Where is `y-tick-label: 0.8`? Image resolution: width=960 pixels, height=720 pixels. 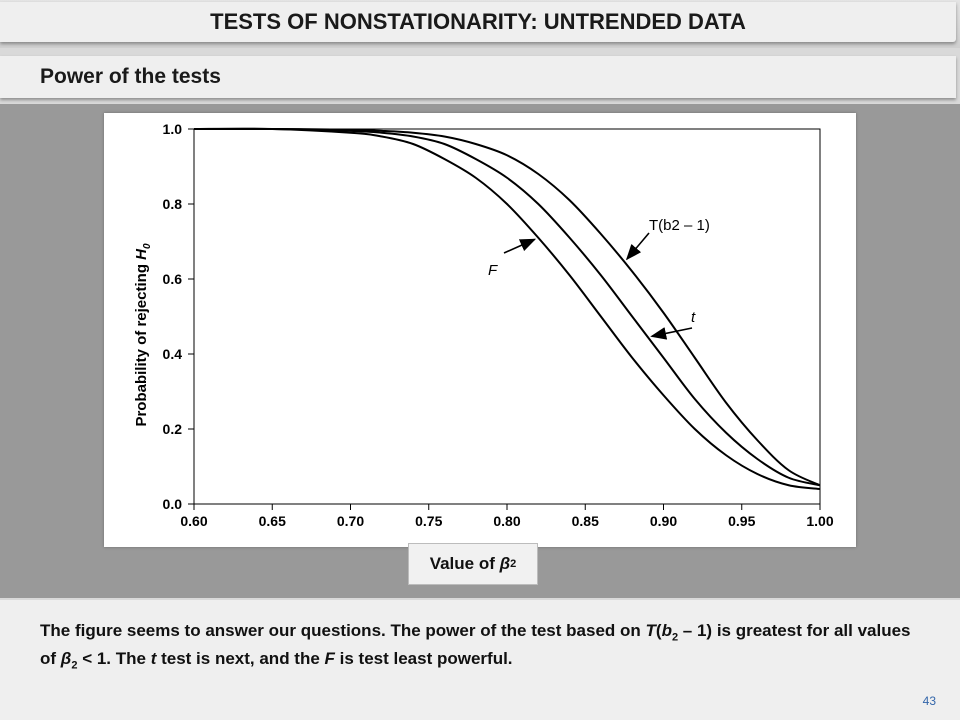
y-tick-label: 0.8 is located at coordinates (173, 204).